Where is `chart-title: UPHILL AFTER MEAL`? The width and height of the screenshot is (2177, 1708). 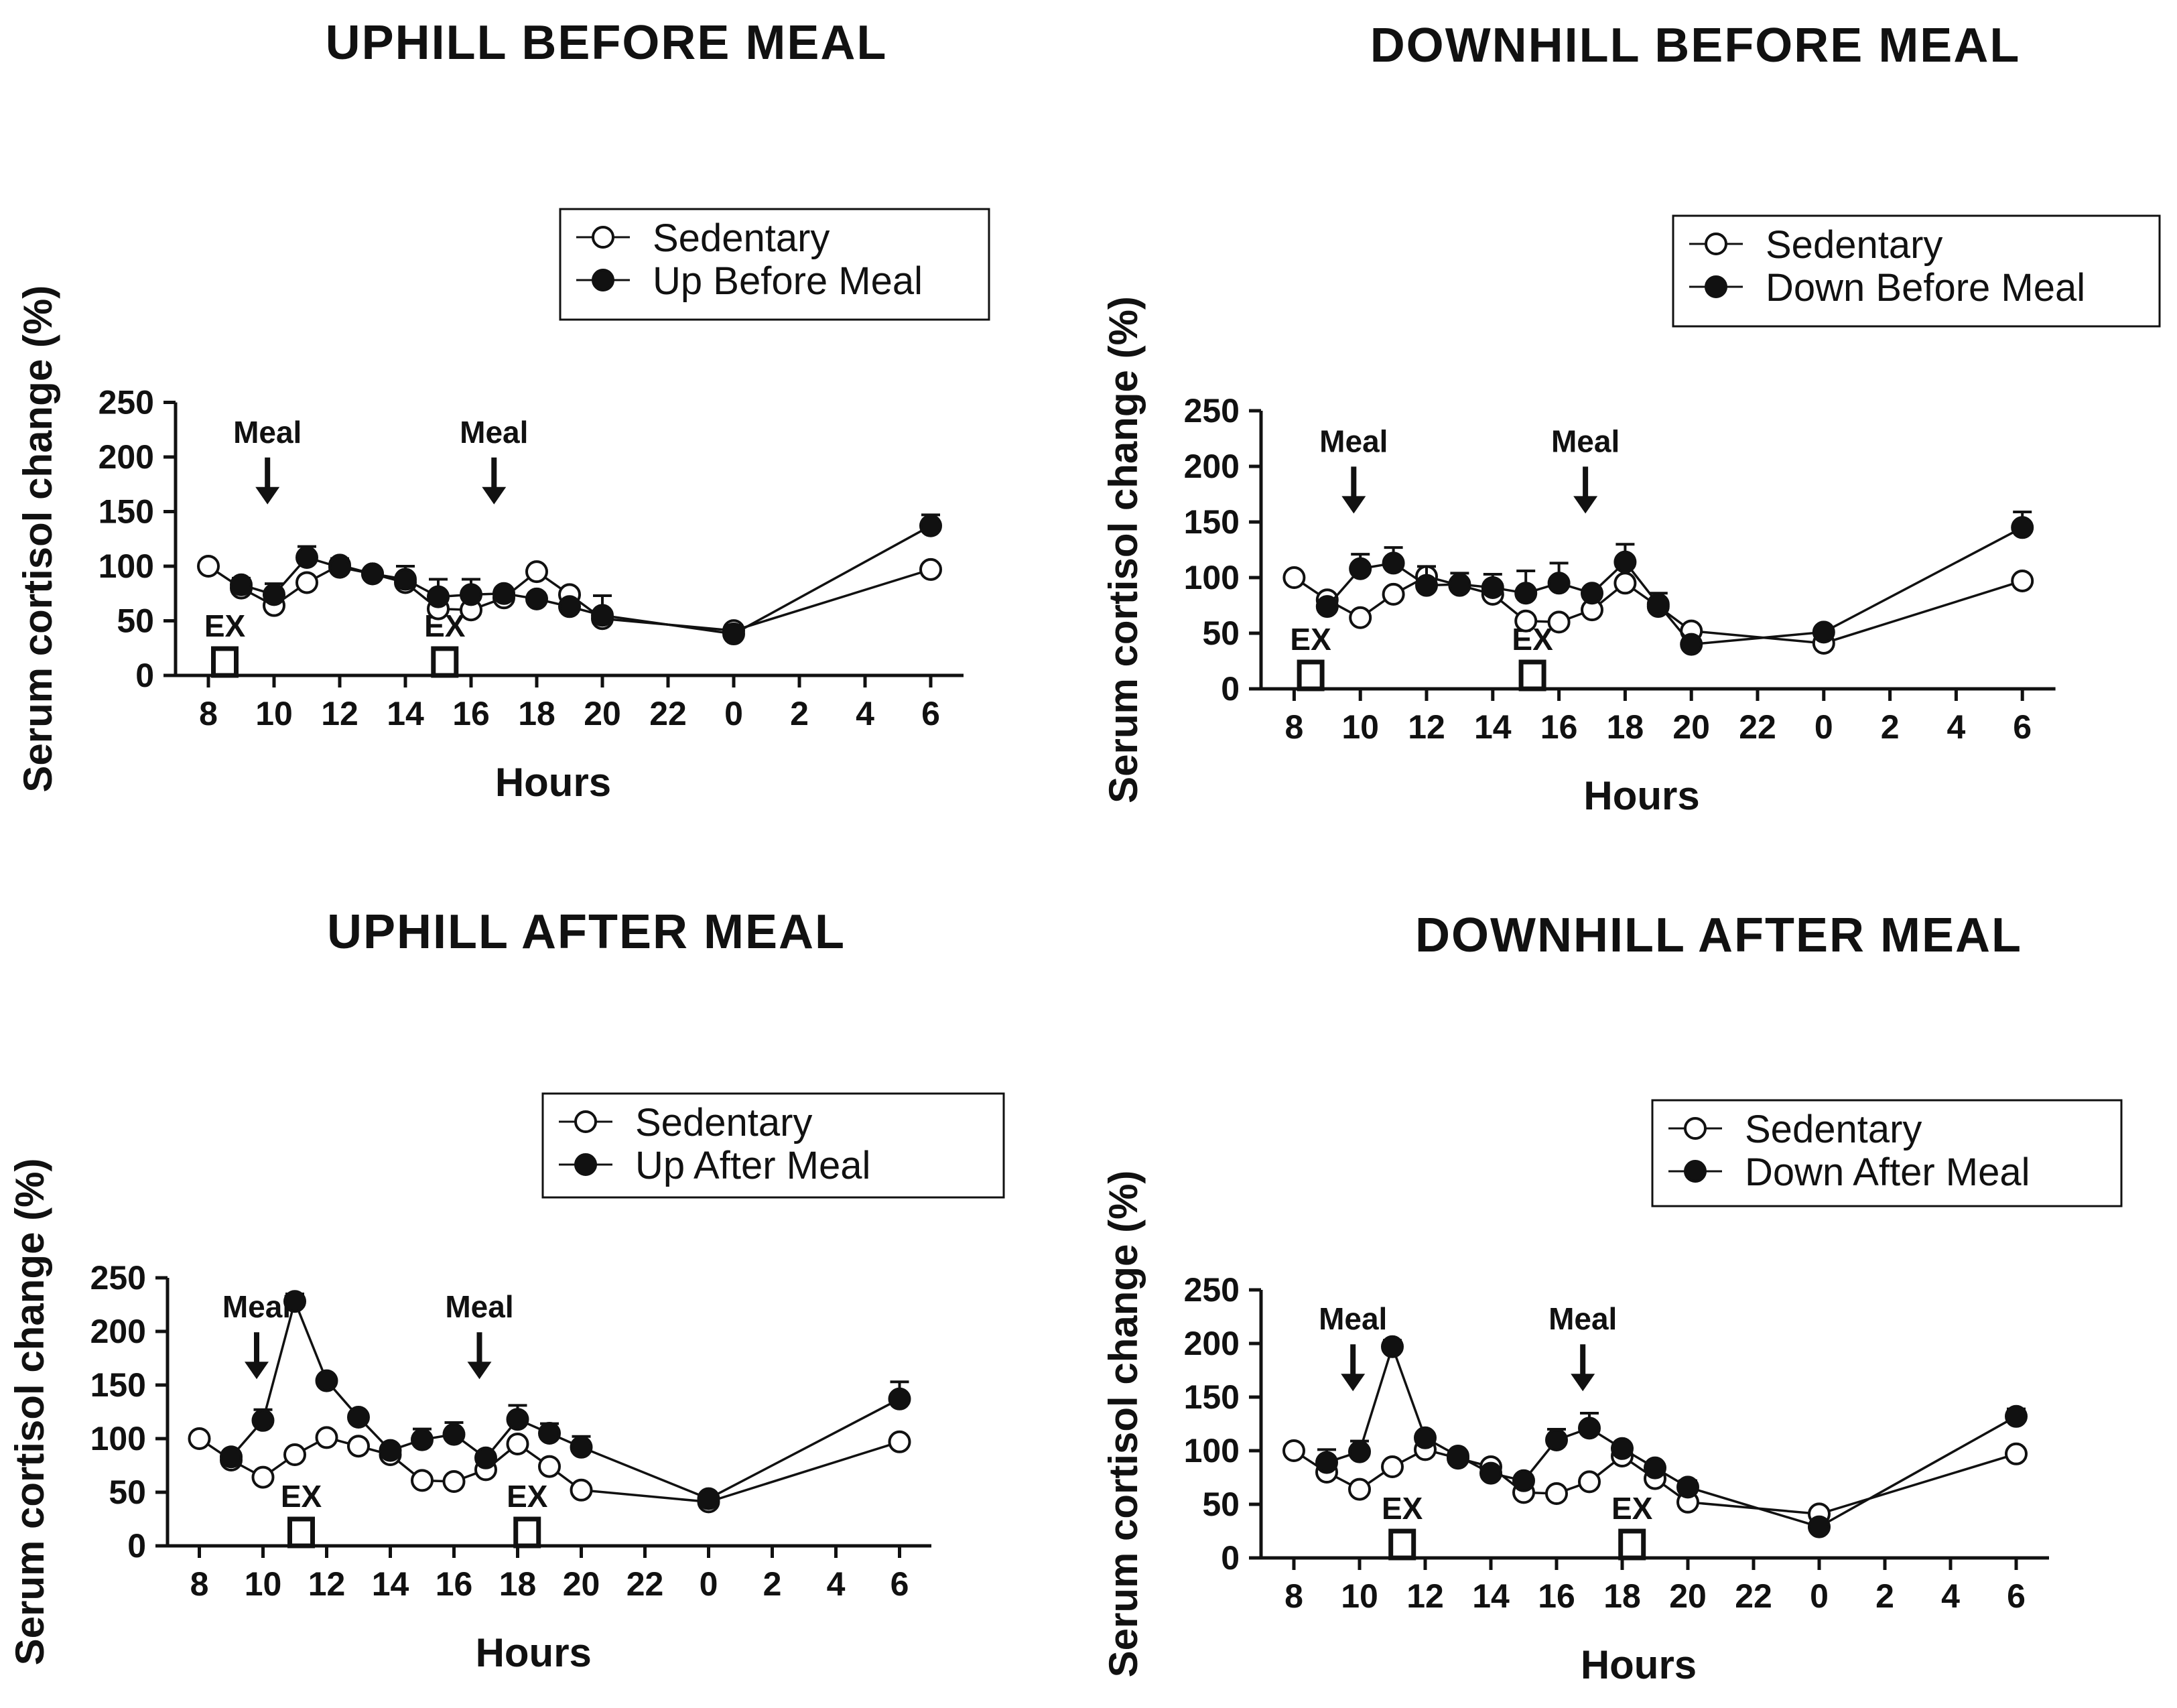
chart-title: UPHILL AFTER MEAL is located at coordinates (586, 932).